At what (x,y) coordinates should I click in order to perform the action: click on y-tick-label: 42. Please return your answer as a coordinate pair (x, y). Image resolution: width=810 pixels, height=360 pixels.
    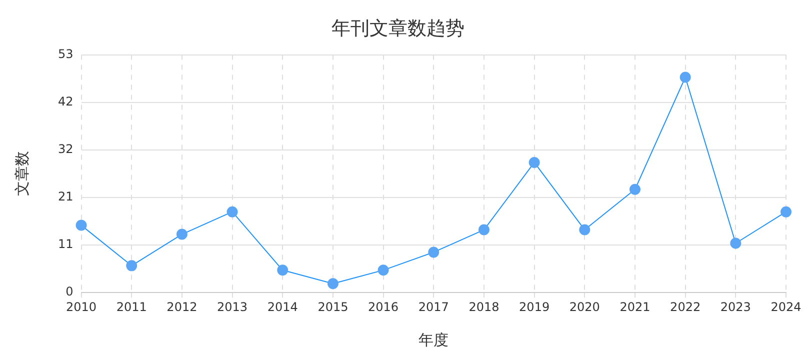
    Looking at the image, I should click on (66, 101).